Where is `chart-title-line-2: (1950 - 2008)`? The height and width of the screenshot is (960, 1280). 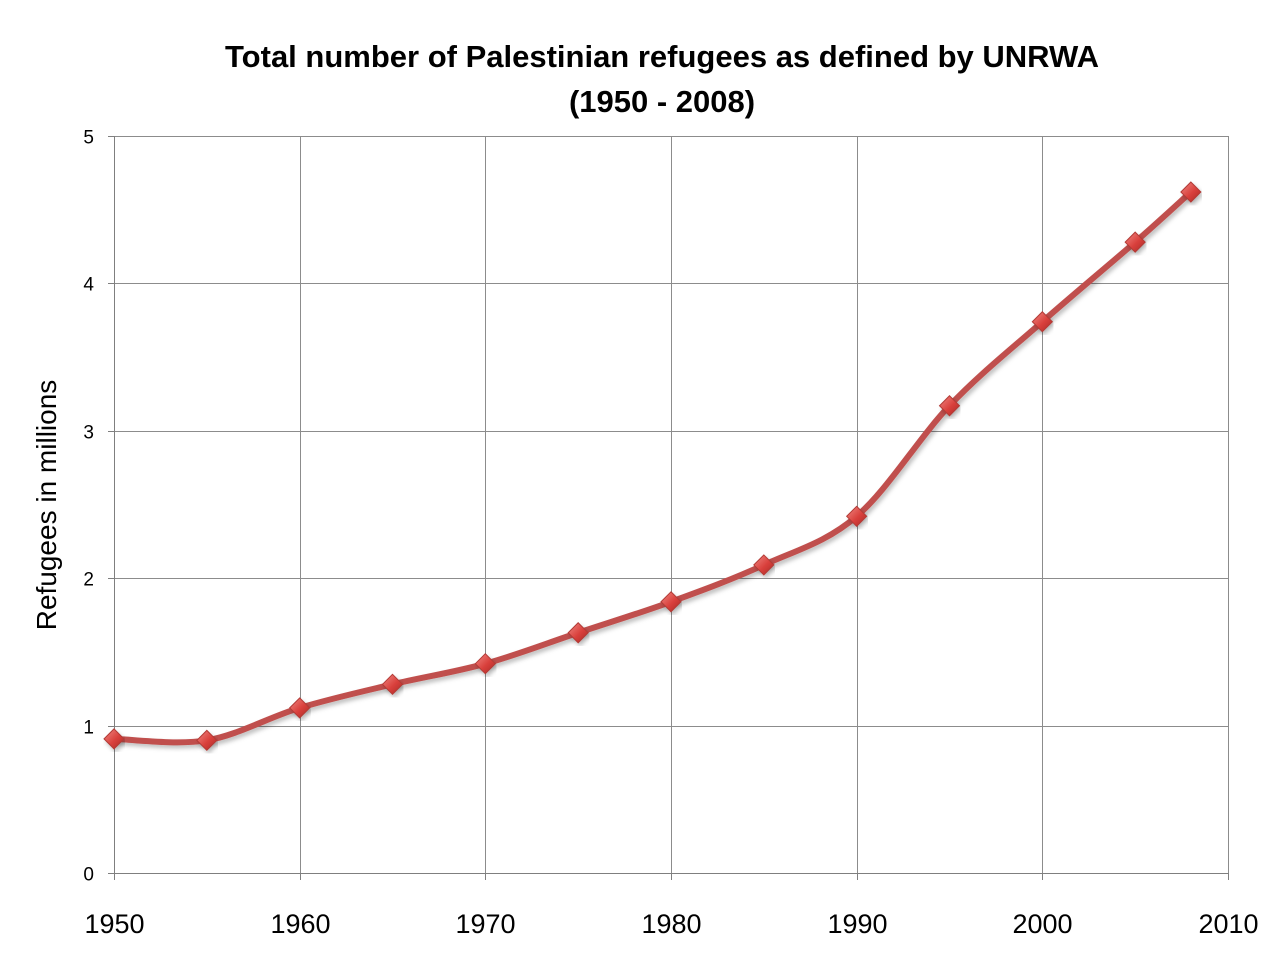 chart-title-line-2: (1950 - 2008) is located at coordinates (662, 101).